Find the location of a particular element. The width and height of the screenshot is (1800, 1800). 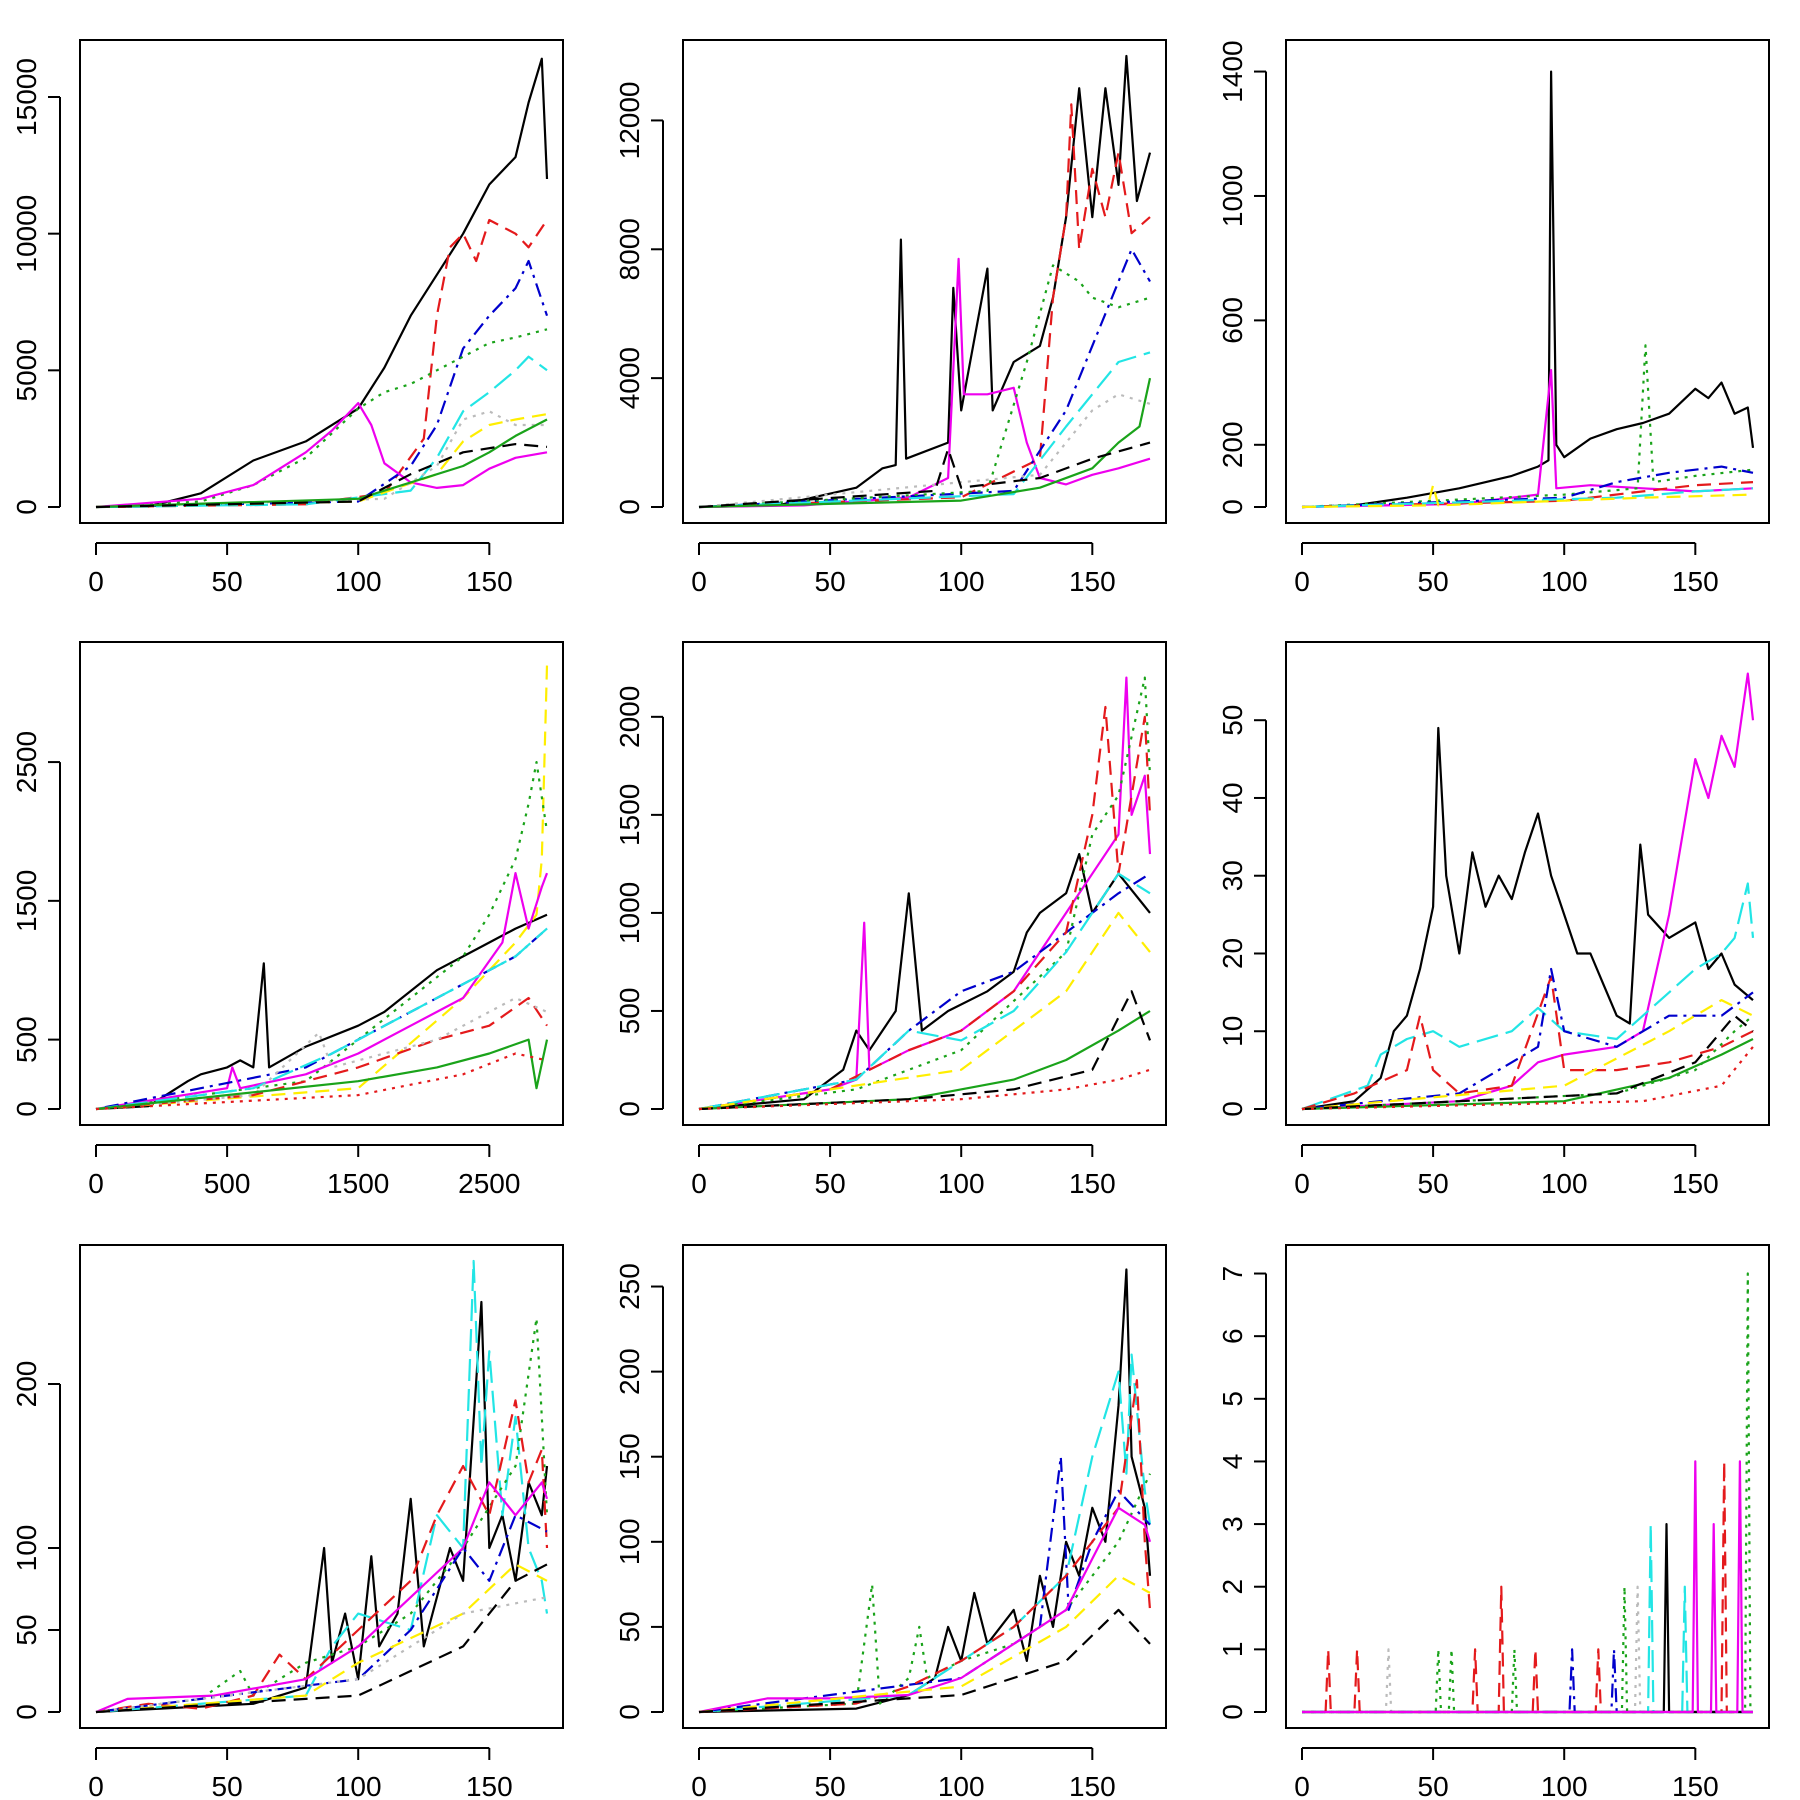

y-tick-label: 1400 is located at coordinates (1232, 71).